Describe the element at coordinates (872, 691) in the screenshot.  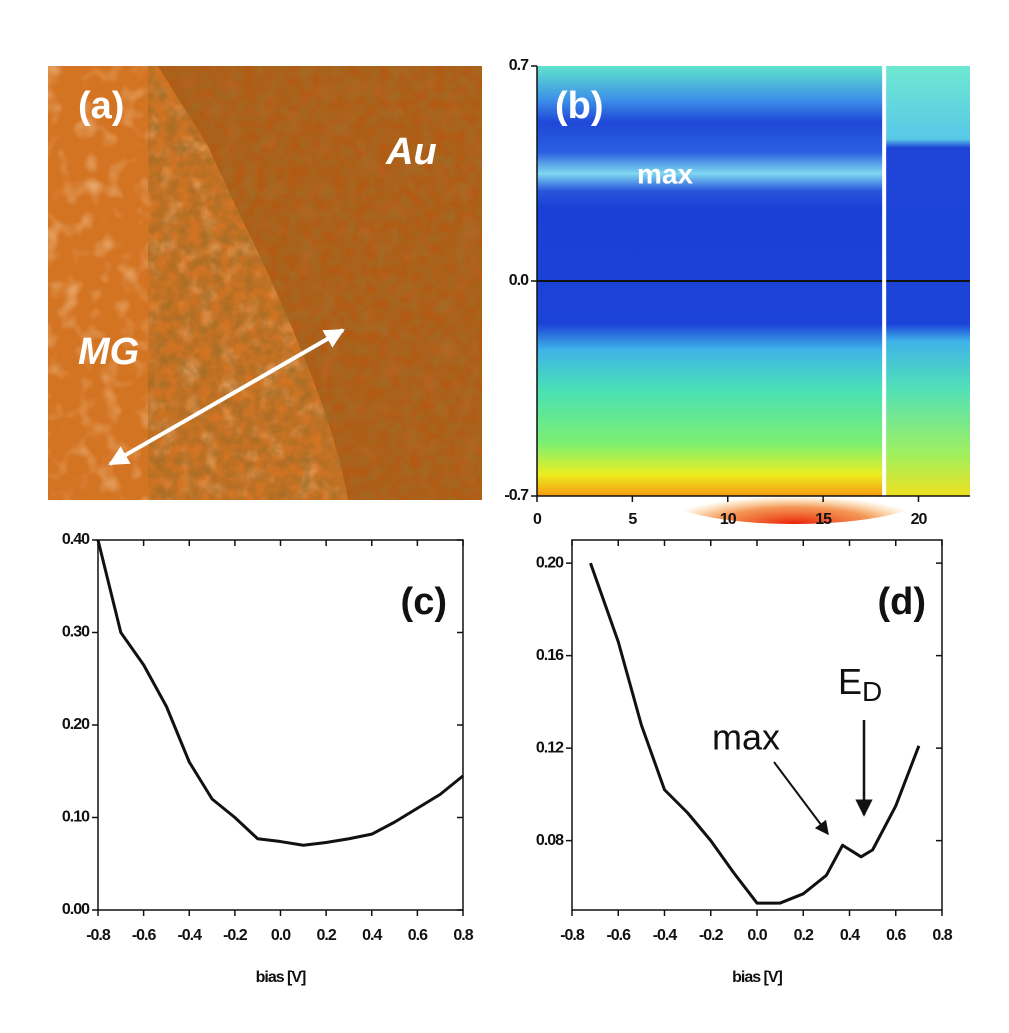
I see `annotation-subscript: D` at that location.